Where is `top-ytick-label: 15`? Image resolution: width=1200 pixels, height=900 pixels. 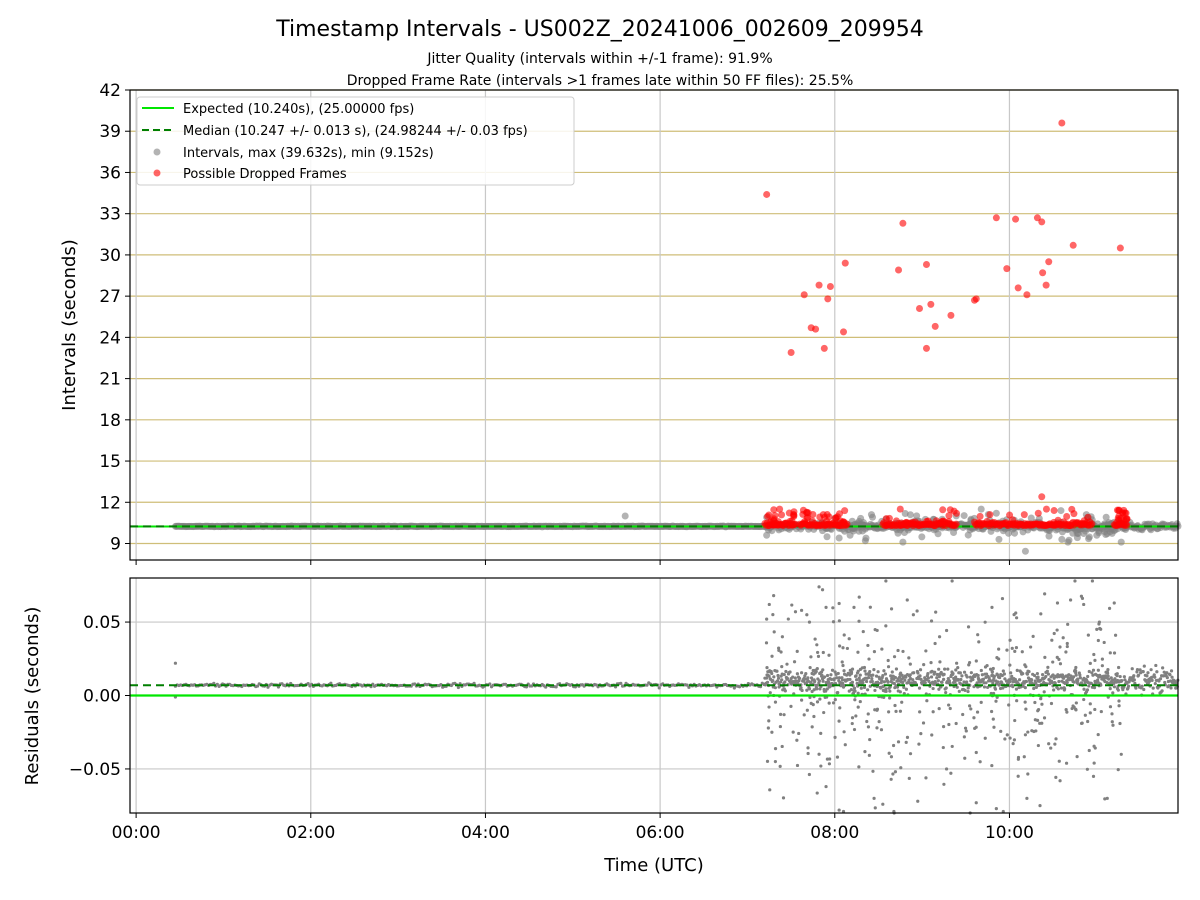 top-ytick-label: 15 is located at coordinates (110, 462).